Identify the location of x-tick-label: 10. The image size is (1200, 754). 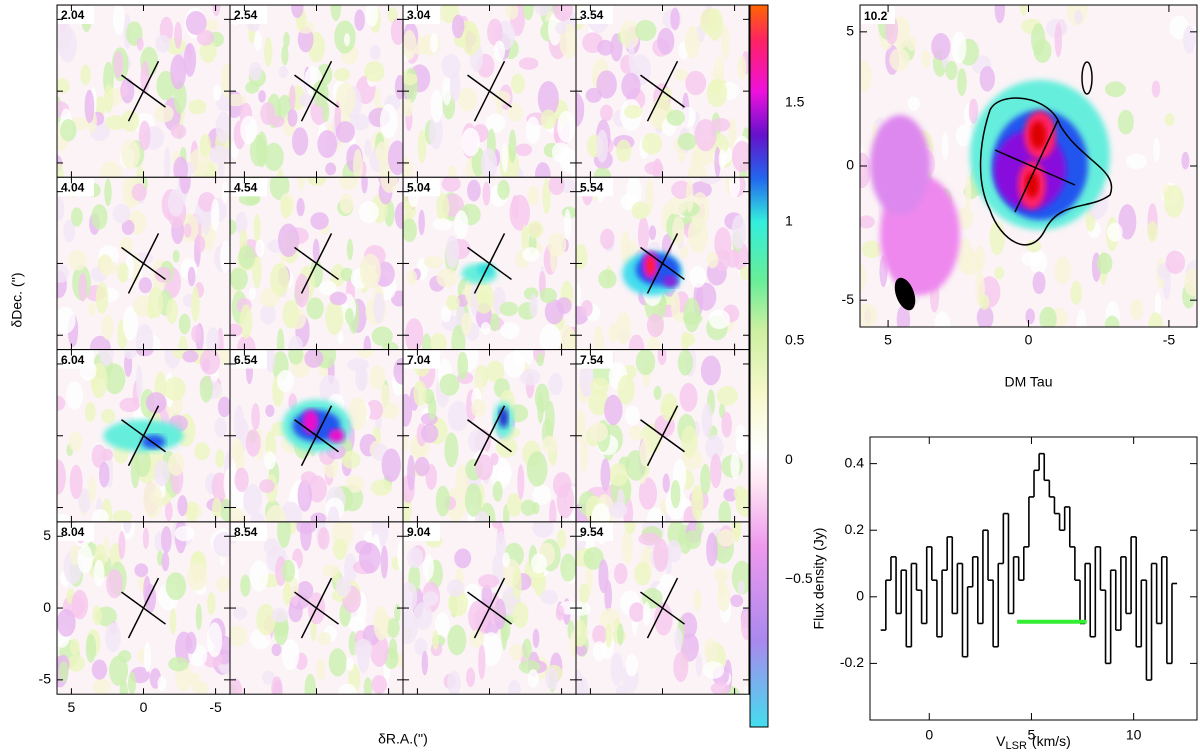
(1134, 735).